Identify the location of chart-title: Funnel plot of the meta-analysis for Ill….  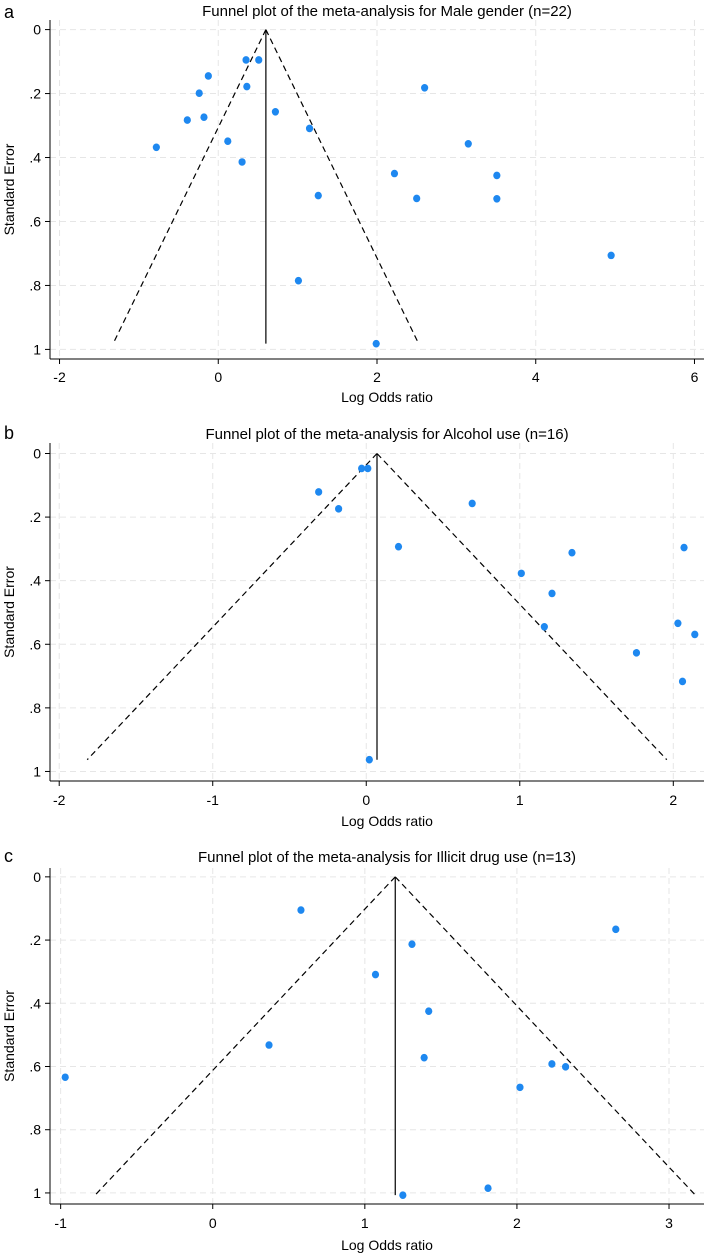
(387, 857).